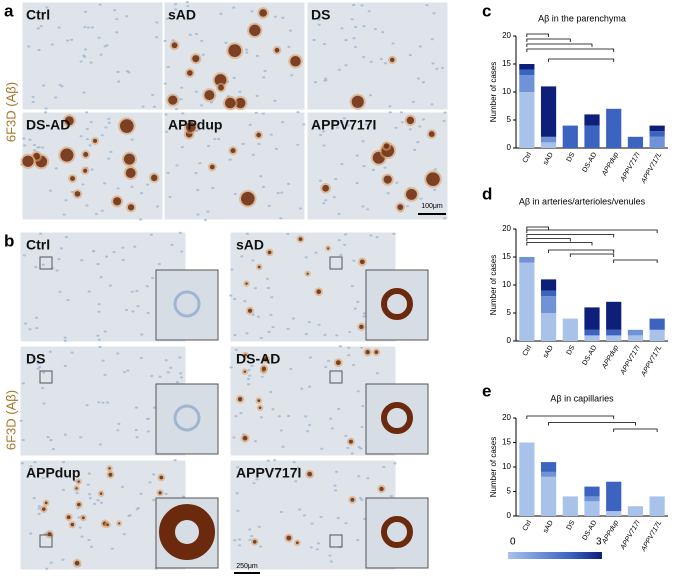 The width and height of the screenshot is (676, 580). What do you see at coordinates (9, 240) in the screenshot?
I see `panel-letter: b` at bounding box center [9, 240].